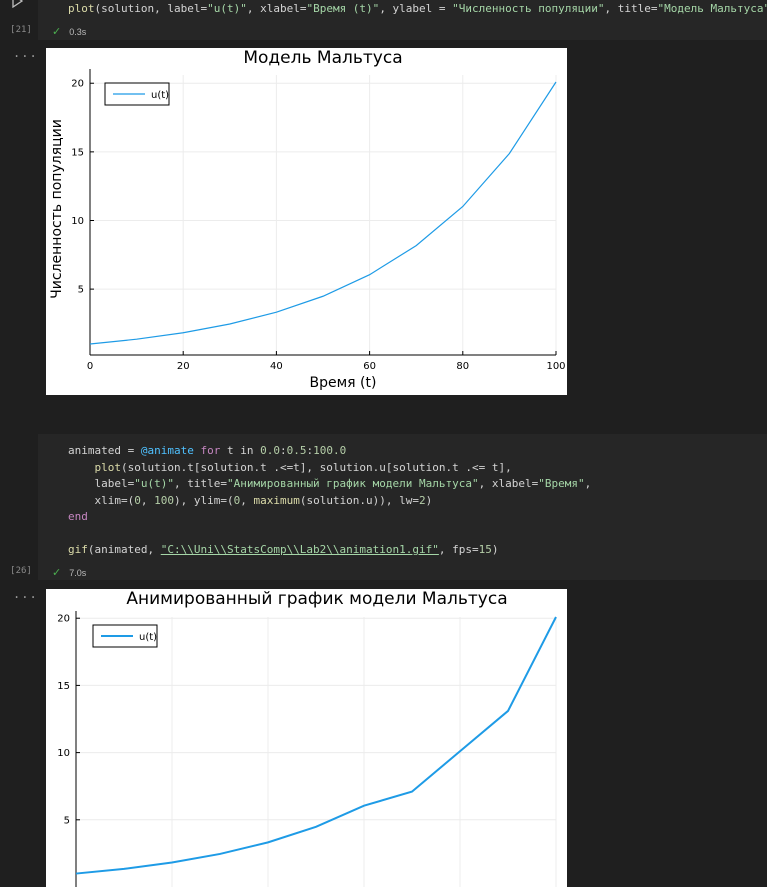  What do you see at coordinates (402, 571) in the screenshot?
I see `cell-2-status-bar` at bounding box center [402, 571].